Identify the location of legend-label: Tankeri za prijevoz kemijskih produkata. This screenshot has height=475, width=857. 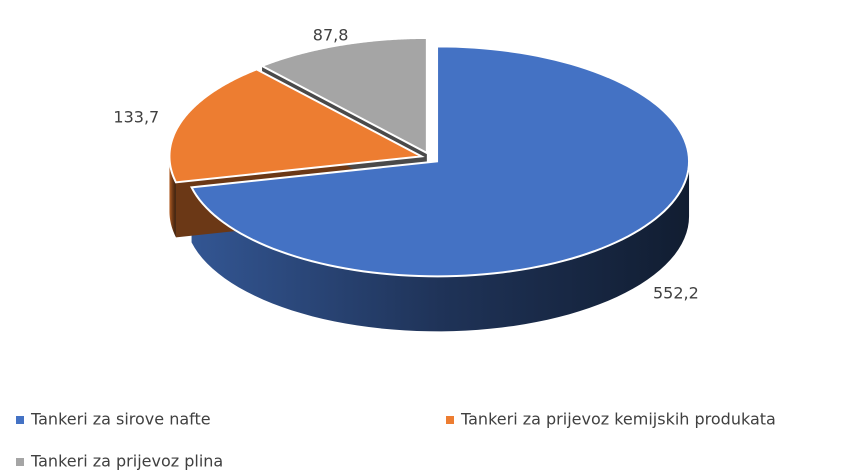
(618, 419).